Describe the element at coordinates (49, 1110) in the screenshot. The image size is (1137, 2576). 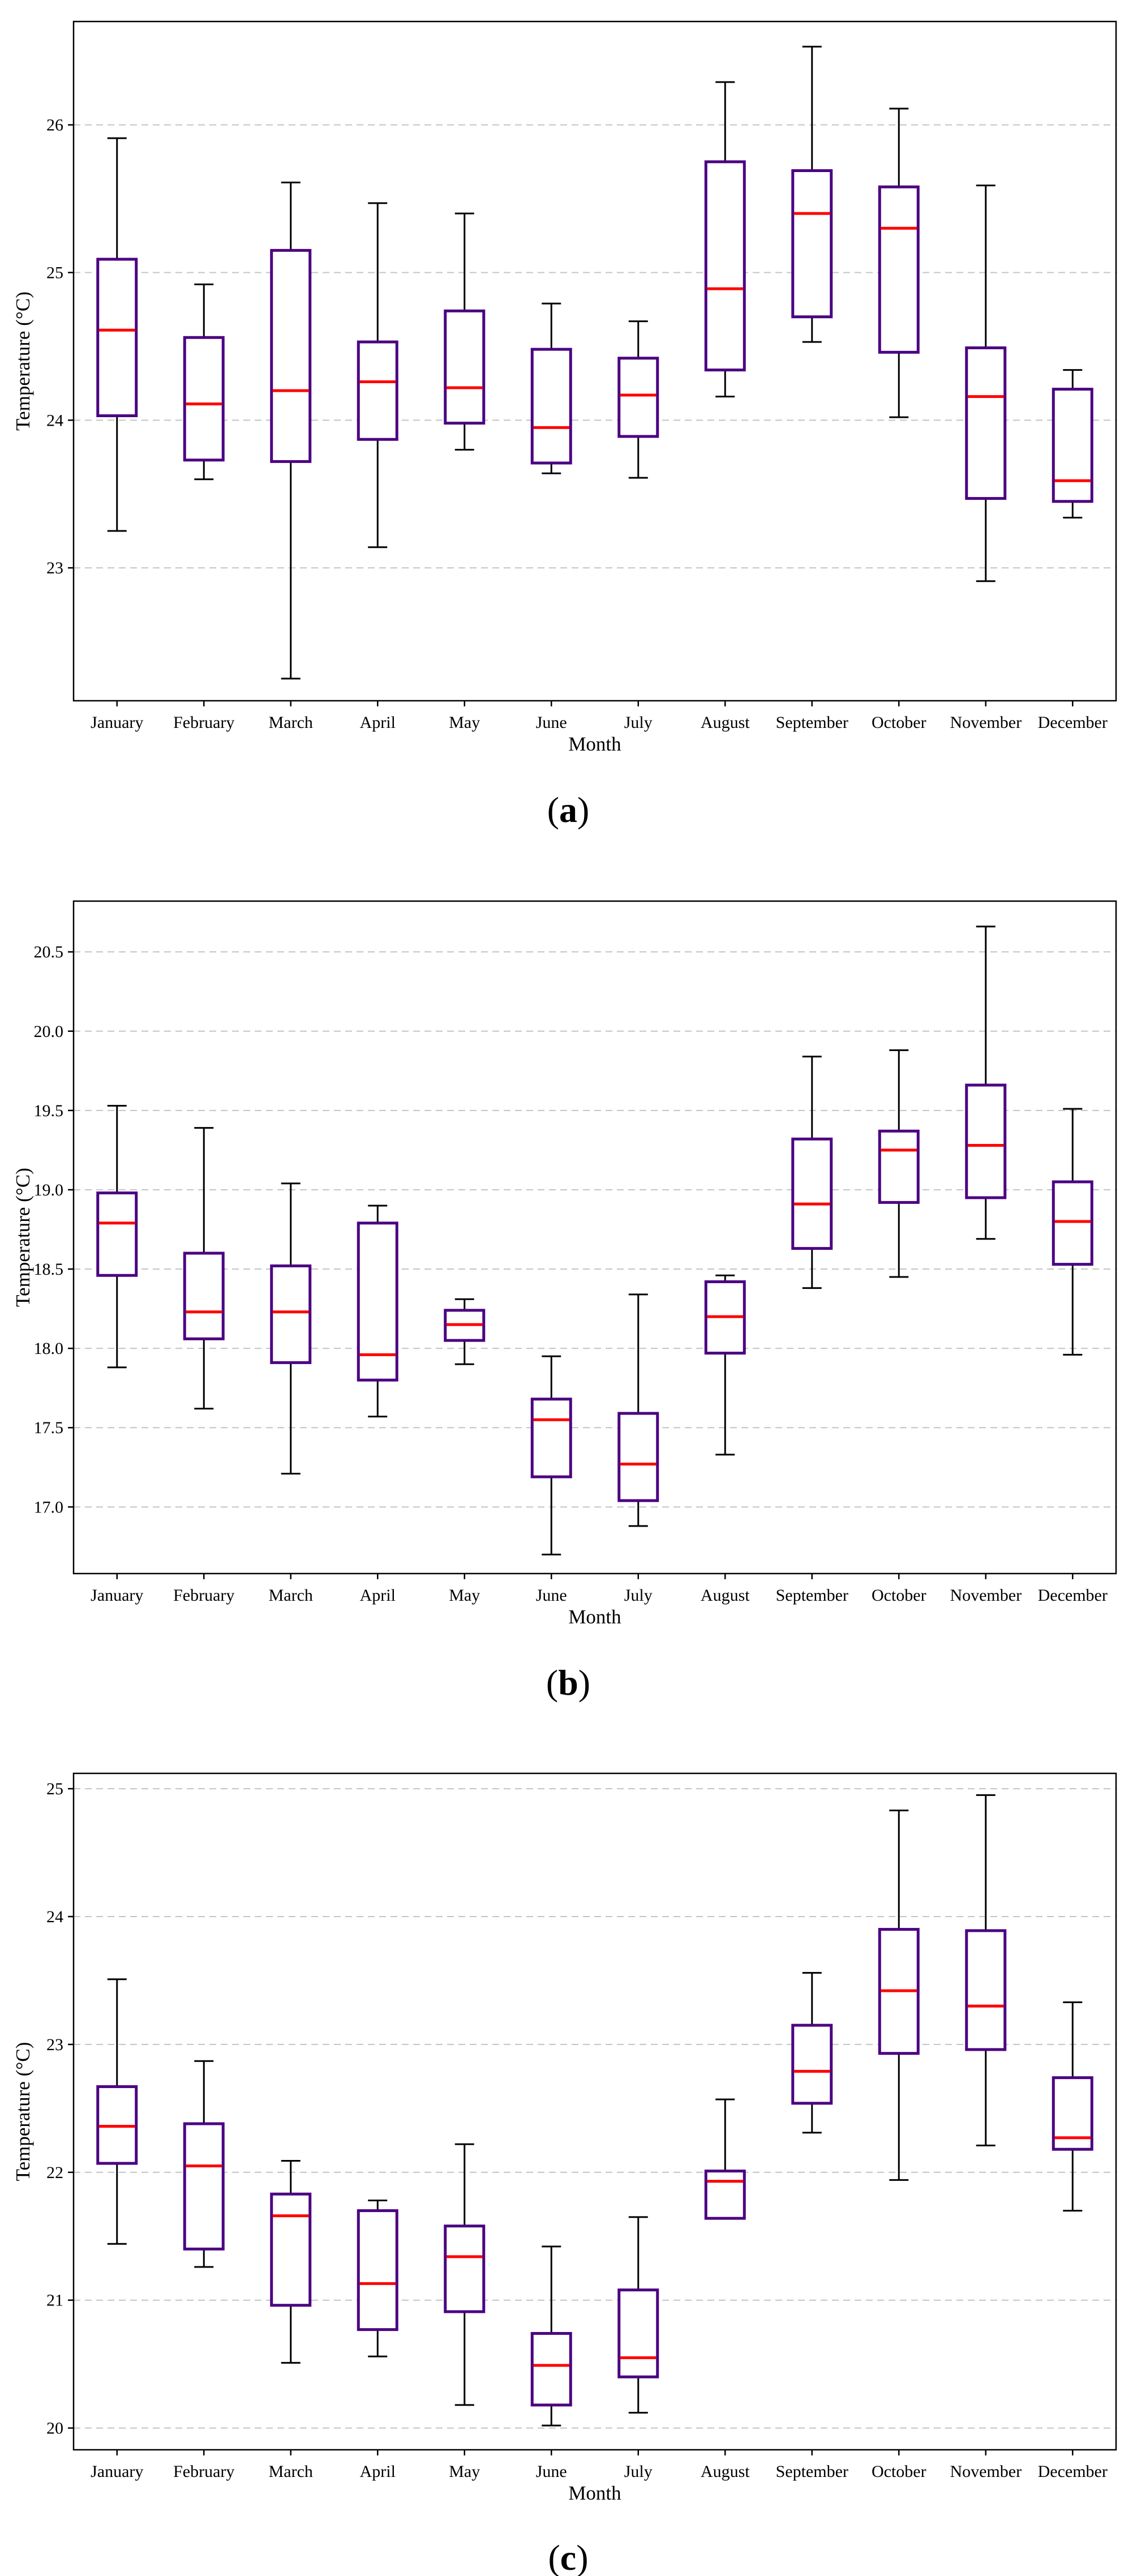
I see `y-tick-label: 19.5` at that location.